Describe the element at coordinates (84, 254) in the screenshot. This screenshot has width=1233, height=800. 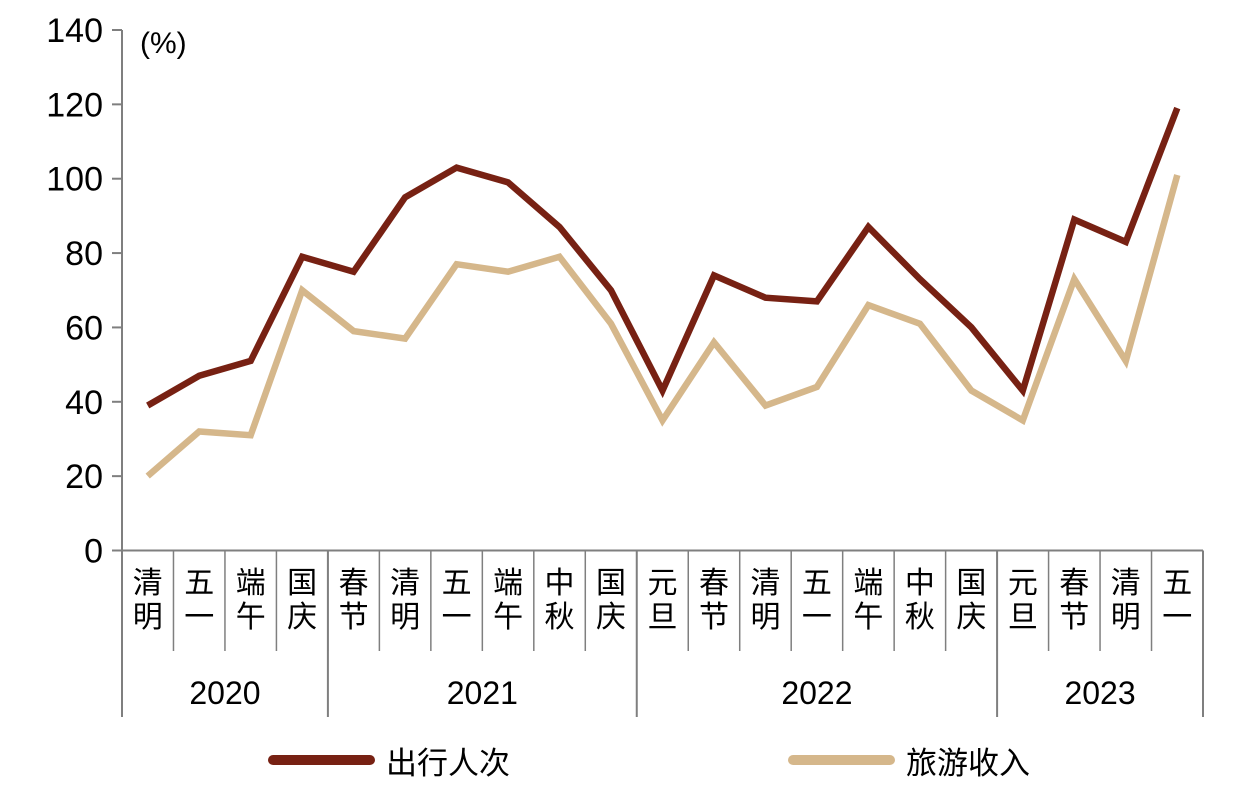
I see `y-tick-label: 80` at that location.